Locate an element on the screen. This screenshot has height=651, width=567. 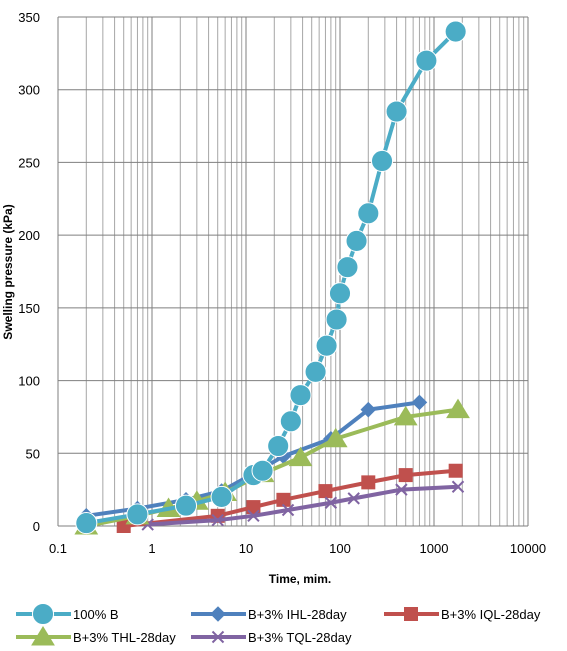
y-tick-label: 200 is located at coordinates (29, 235).